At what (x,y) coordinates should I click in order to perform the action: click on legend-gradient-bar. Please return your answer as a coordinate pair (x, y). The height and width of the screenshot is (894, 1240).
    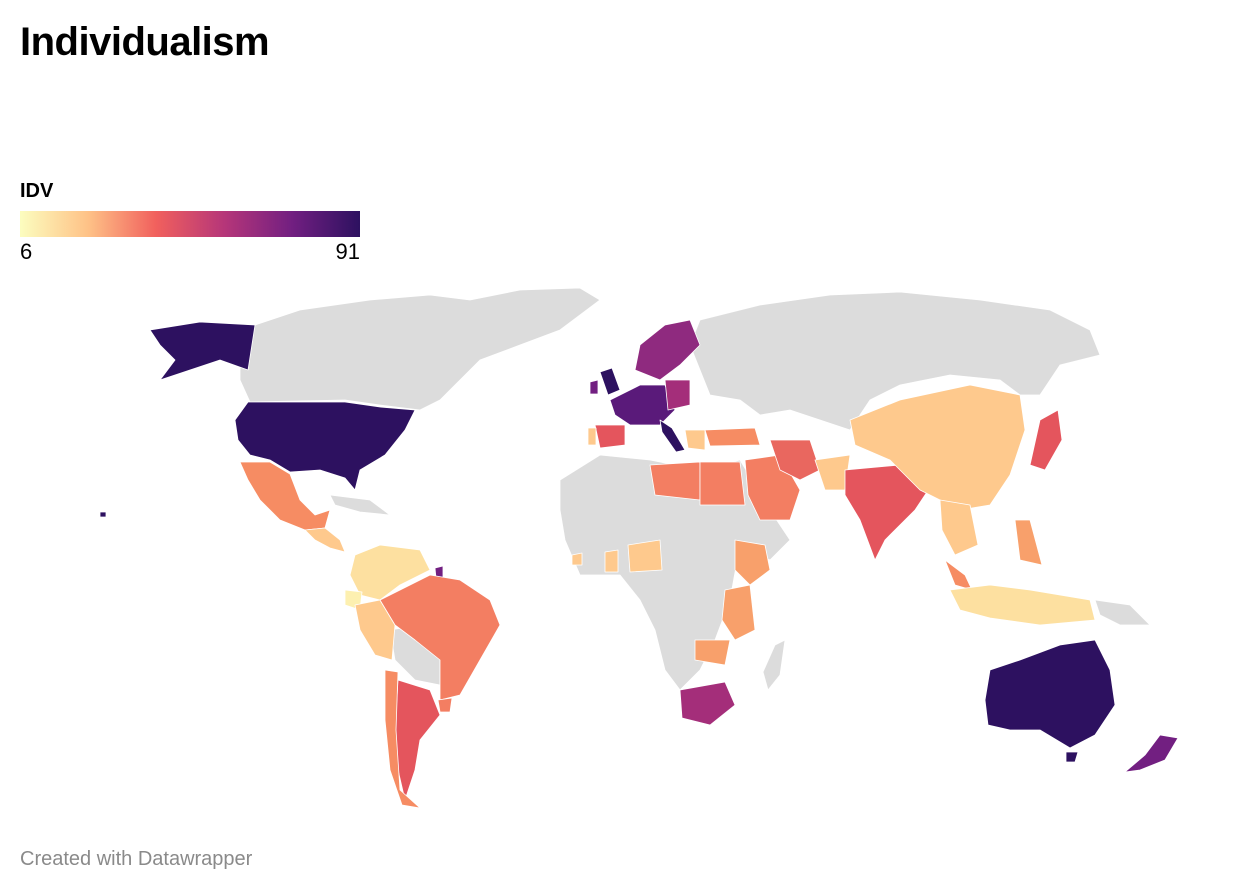
    Looking at the image, I should click on (190, 224).